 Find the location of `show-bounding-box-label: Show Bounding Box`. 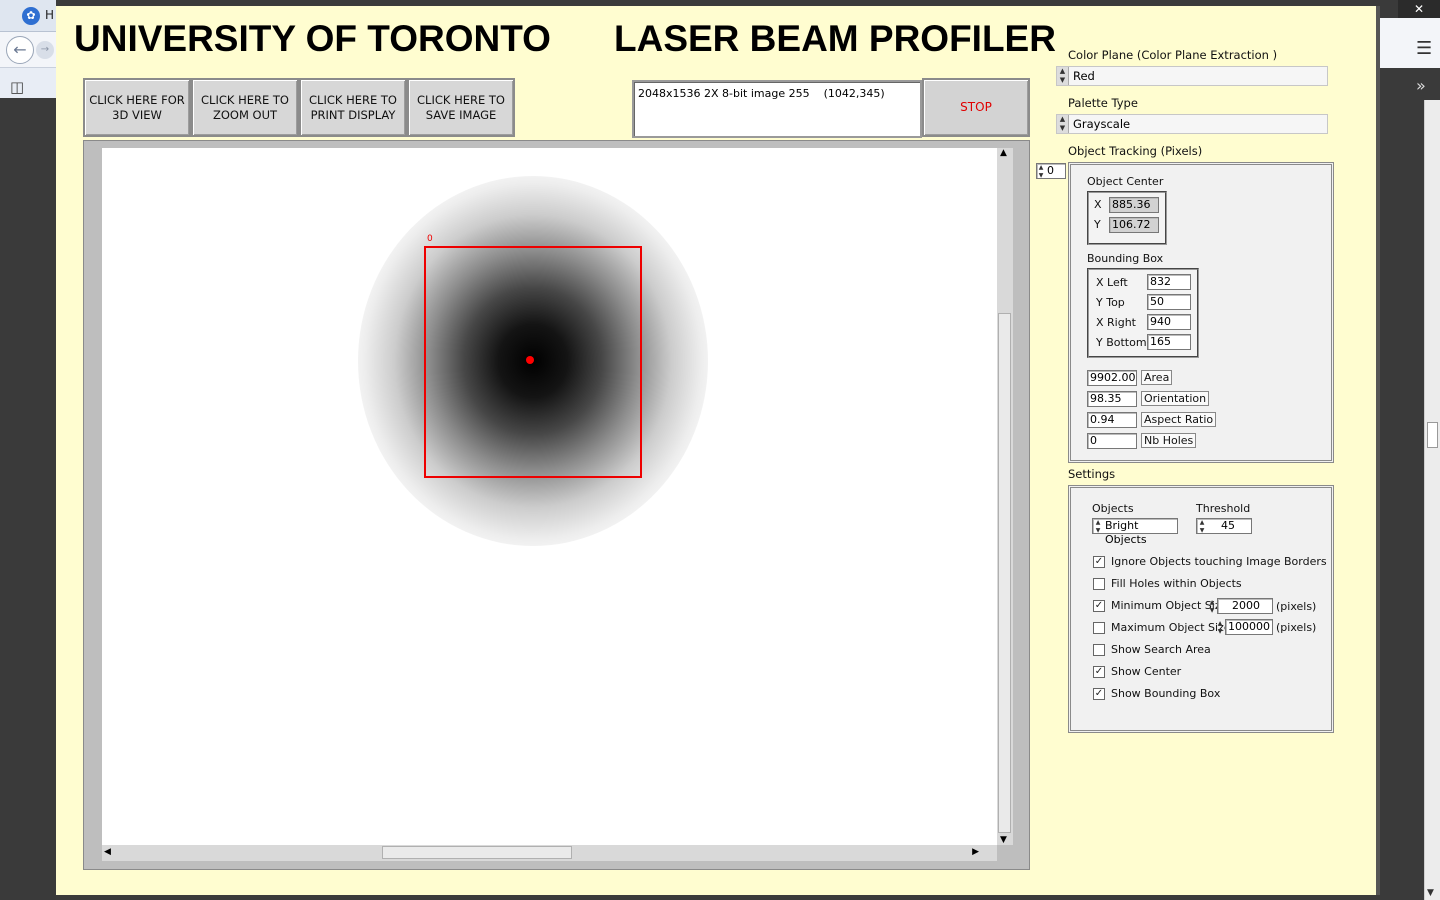

show-bounding-box-label: Show Bounding Box is located at coordinates (1166, 693).